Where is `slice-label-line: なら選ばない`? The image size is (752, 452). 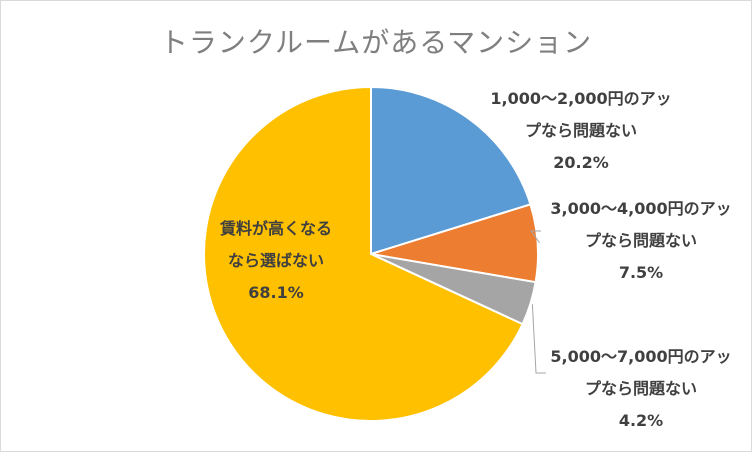
slice-label-line: なら選ばない is located at coordinates (275, 260).